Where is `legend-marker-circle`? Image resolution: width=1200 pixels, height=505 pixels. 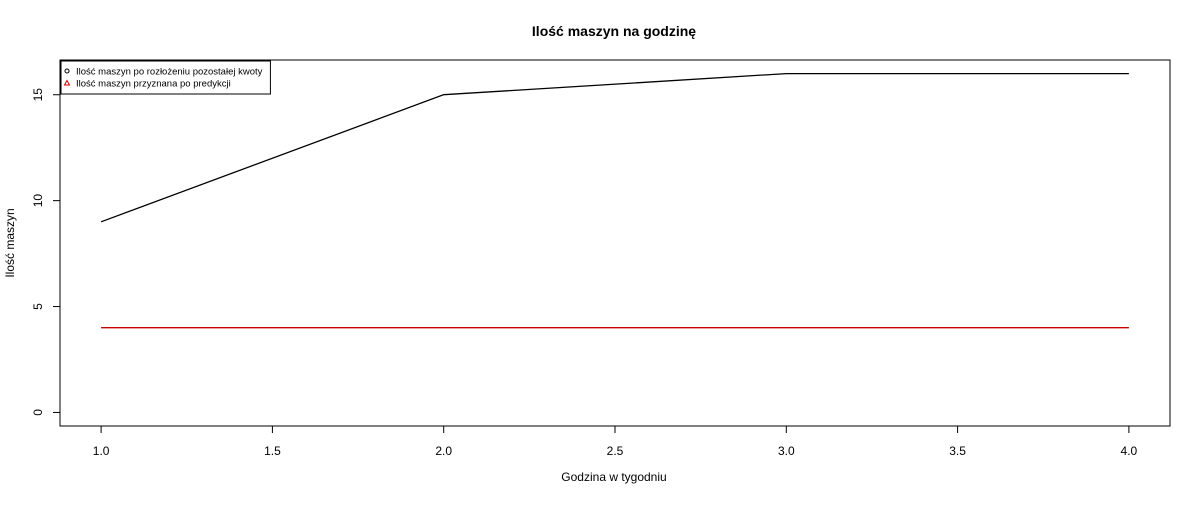
legend-marker-circle is located at coordinates (67, 71).